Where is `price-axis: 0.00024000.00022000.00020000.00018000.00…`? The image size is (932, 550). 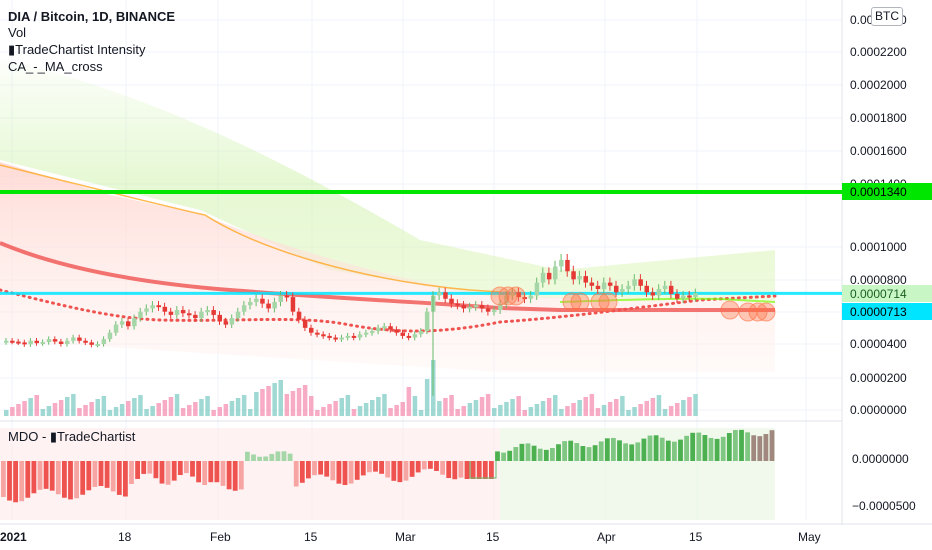 price-axis: 0.00024000.00022000.00020000.00018000.00… is located at coordinates (887, 263).